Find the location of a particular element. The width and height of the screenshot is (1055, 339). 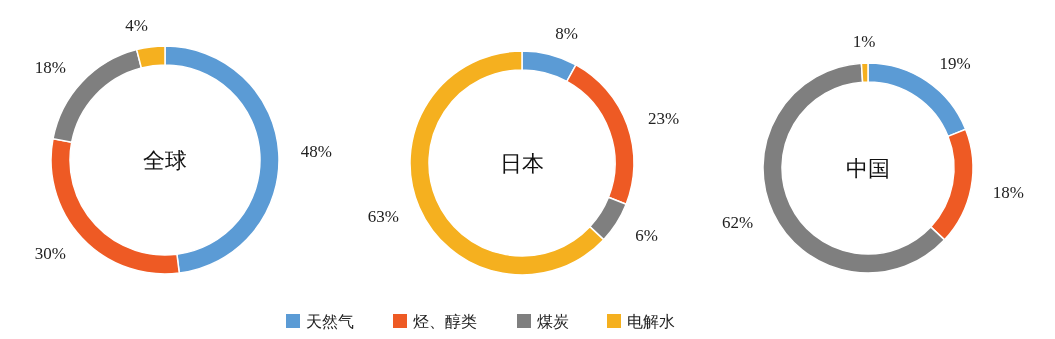

data-label: 1% is located at coordinates (864, 42).